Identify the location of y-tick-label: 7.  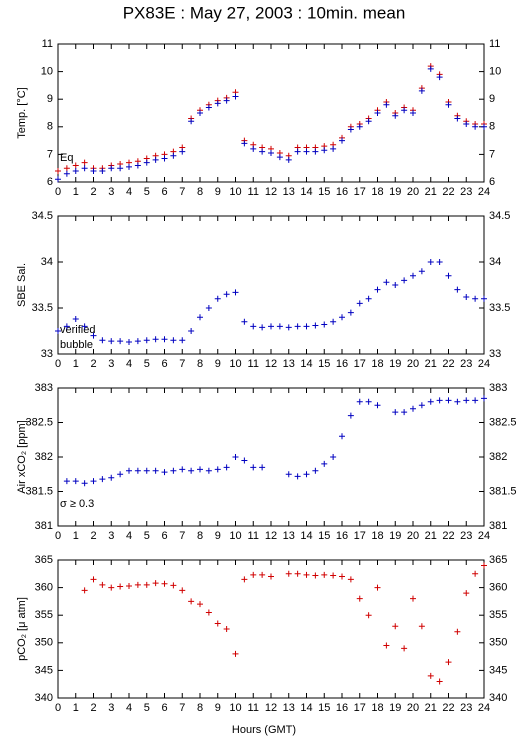
(50, 154).